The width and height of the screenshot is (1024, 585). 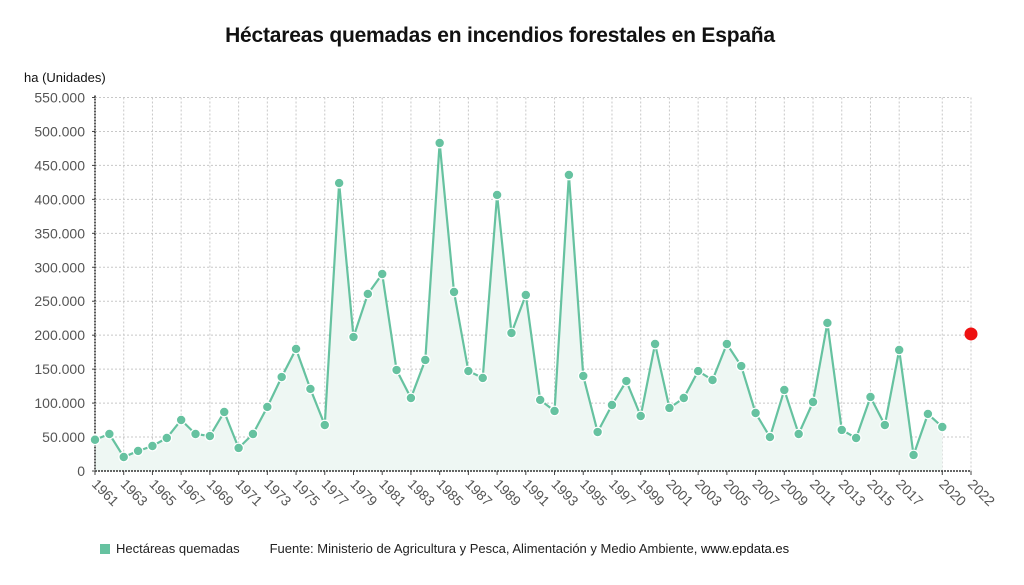 What do you see at coordinates (909, 492) in the screenshot?
I see `x-tick-label: 2017` at bounding box center [909, 492].